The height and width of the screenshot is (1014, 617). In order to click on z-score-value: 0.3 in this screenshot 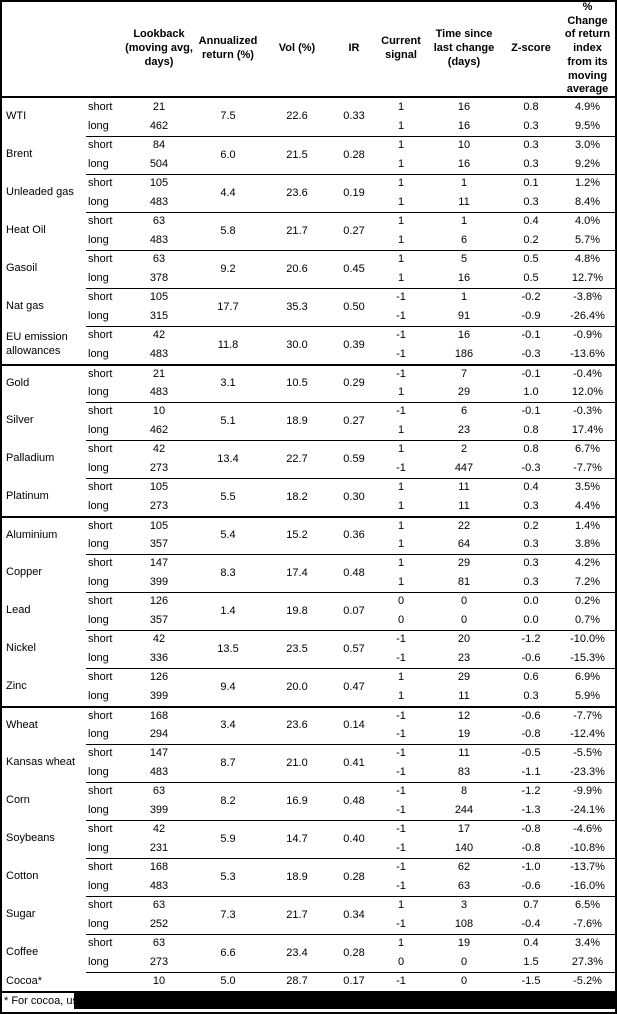, I will do `click(531, 145)`.